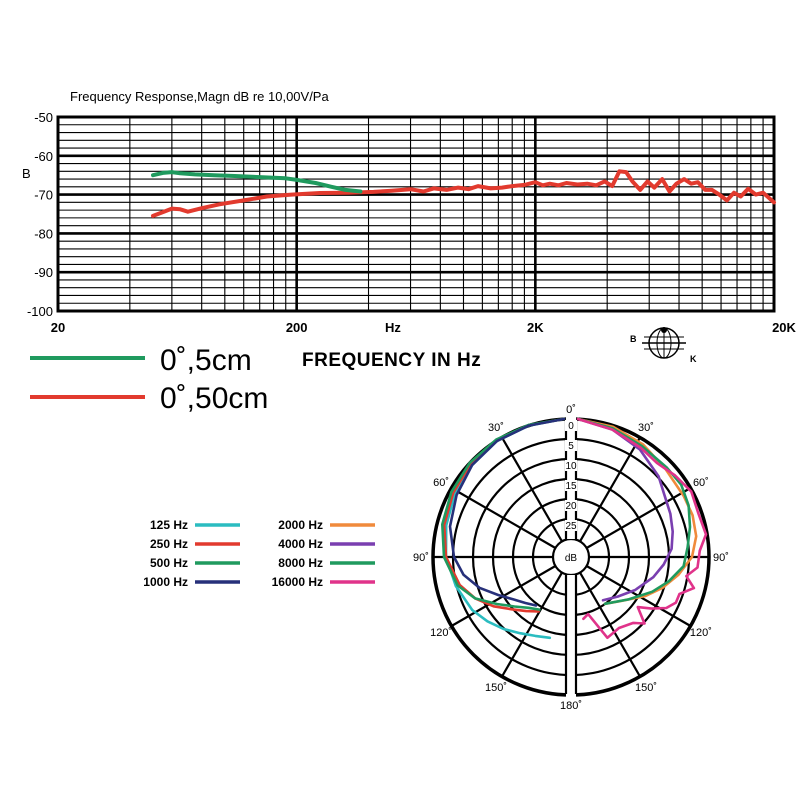 The image size is (800, 800). Describe the element at coordinates (206, 360) in the screenshot. I see `legend-label-near: 0˚,5cm` at that location.